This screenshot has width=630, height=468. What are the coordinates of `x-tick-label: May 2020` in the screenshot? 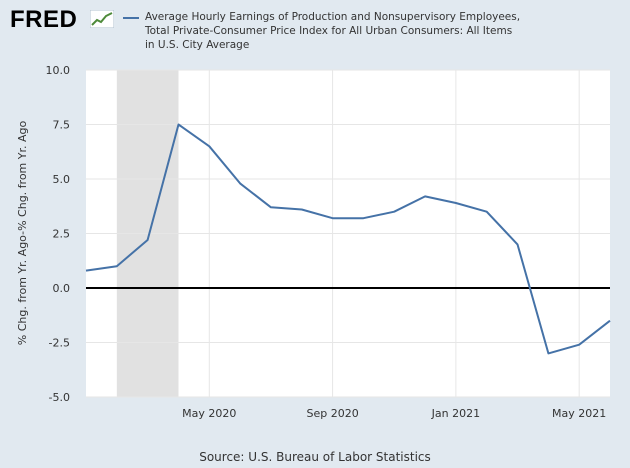 It's located at (209, 413).